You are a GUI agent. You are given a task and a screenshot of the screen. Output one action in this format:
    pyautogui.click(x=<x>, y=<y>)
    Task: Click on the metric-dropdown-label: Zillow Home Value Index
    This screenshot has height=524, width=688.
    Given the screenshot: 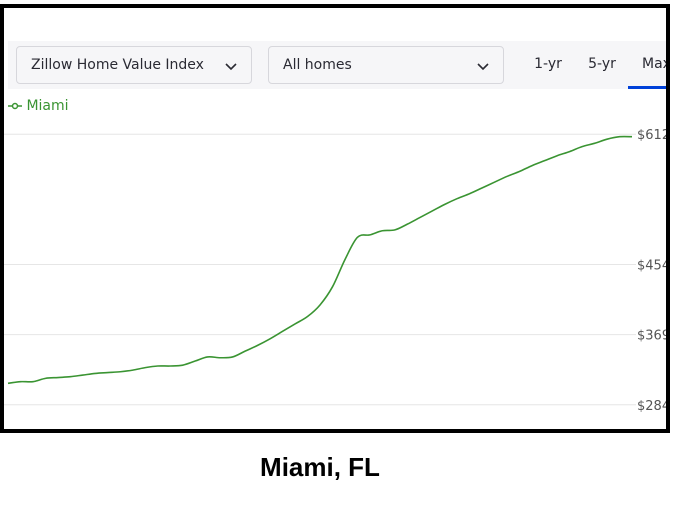 What is the action you would take?
    pyautogui.click(x=117, y=65)
    